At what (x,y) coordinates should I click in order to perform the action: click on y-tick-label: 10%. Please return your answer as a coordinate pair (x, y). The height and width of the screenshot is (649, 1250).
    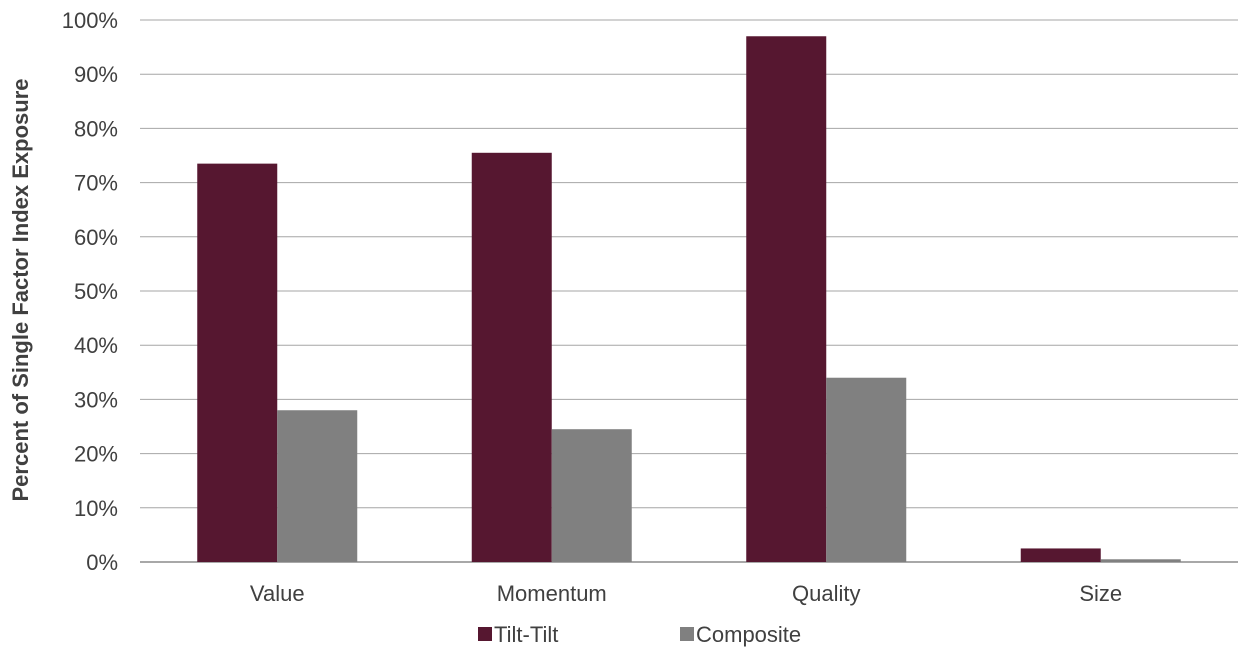
    Looking at the image, I should click on (96, 508).